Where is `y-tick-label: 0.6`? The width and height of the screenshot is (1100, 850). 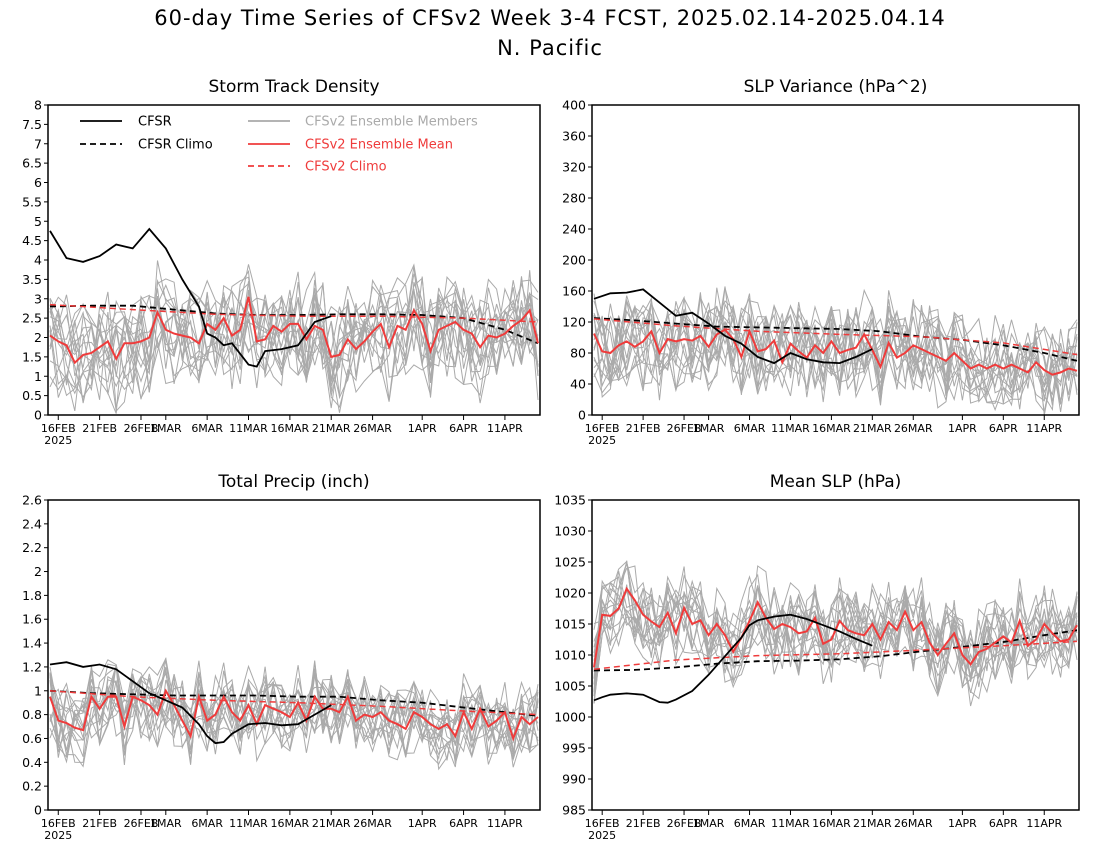
y-tick-label: 0.6 is located at coordinates (32, 738).